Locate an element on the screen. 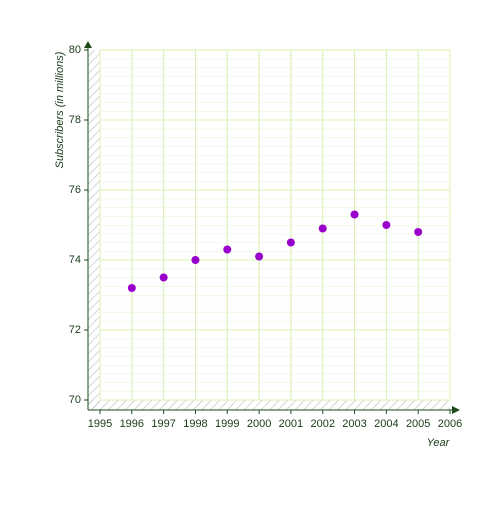  x-tick-label: 1995 is located at coordinates (100, 424).